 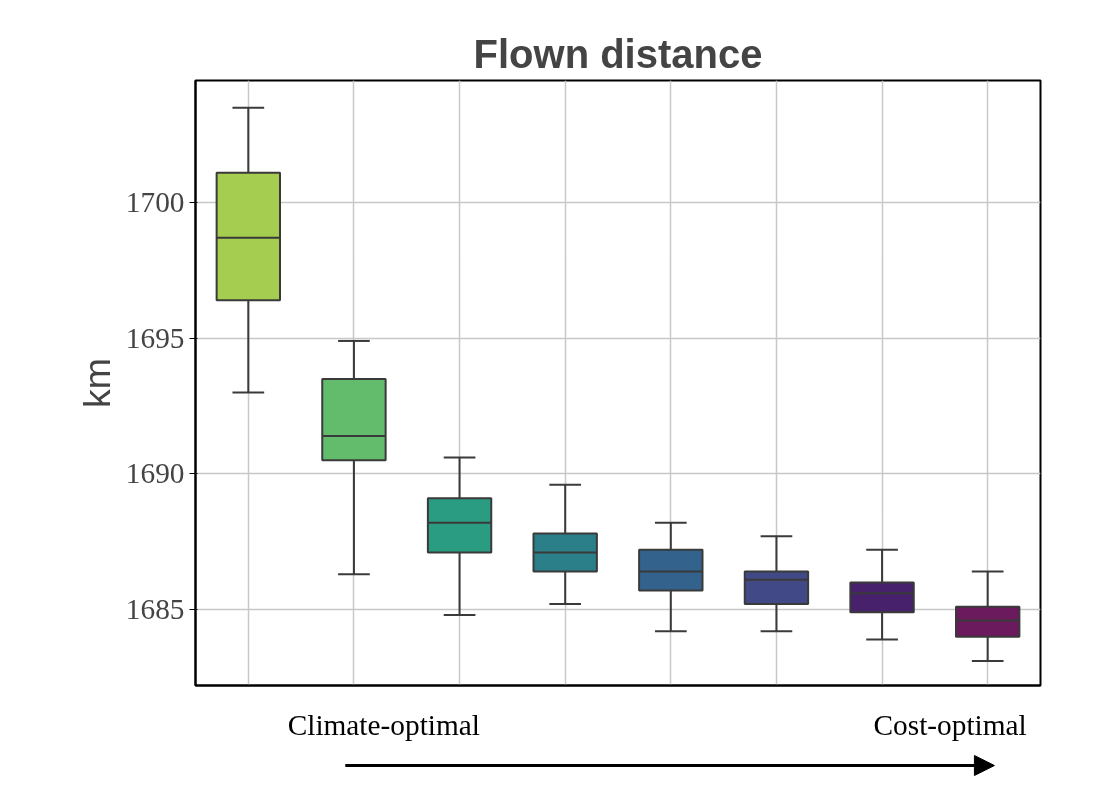 I want to click on text: Cost-optimal, so click(x=950, y=724).